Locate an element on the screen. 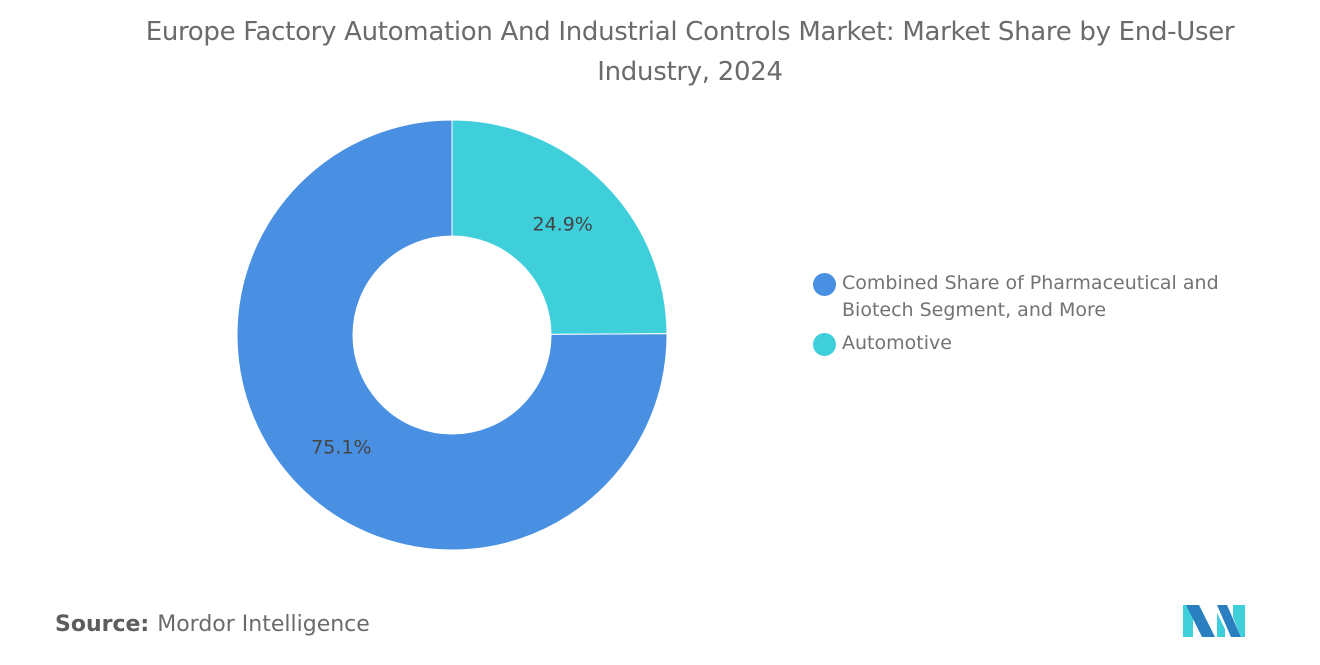 This screenshot has width=1320, height=665. legend-label: Automotive is located at coordinates (897, 343).